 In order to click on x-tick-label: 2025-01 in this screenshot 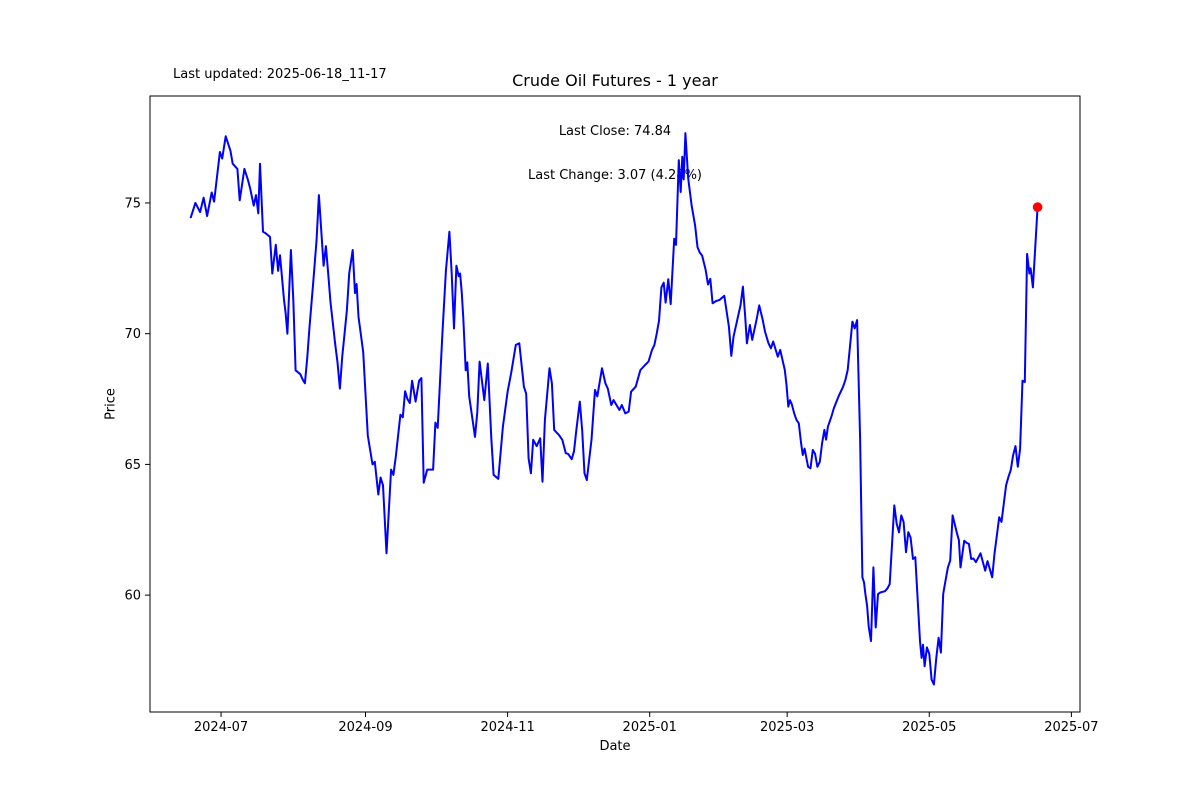, I will do `click(650, 727)`.